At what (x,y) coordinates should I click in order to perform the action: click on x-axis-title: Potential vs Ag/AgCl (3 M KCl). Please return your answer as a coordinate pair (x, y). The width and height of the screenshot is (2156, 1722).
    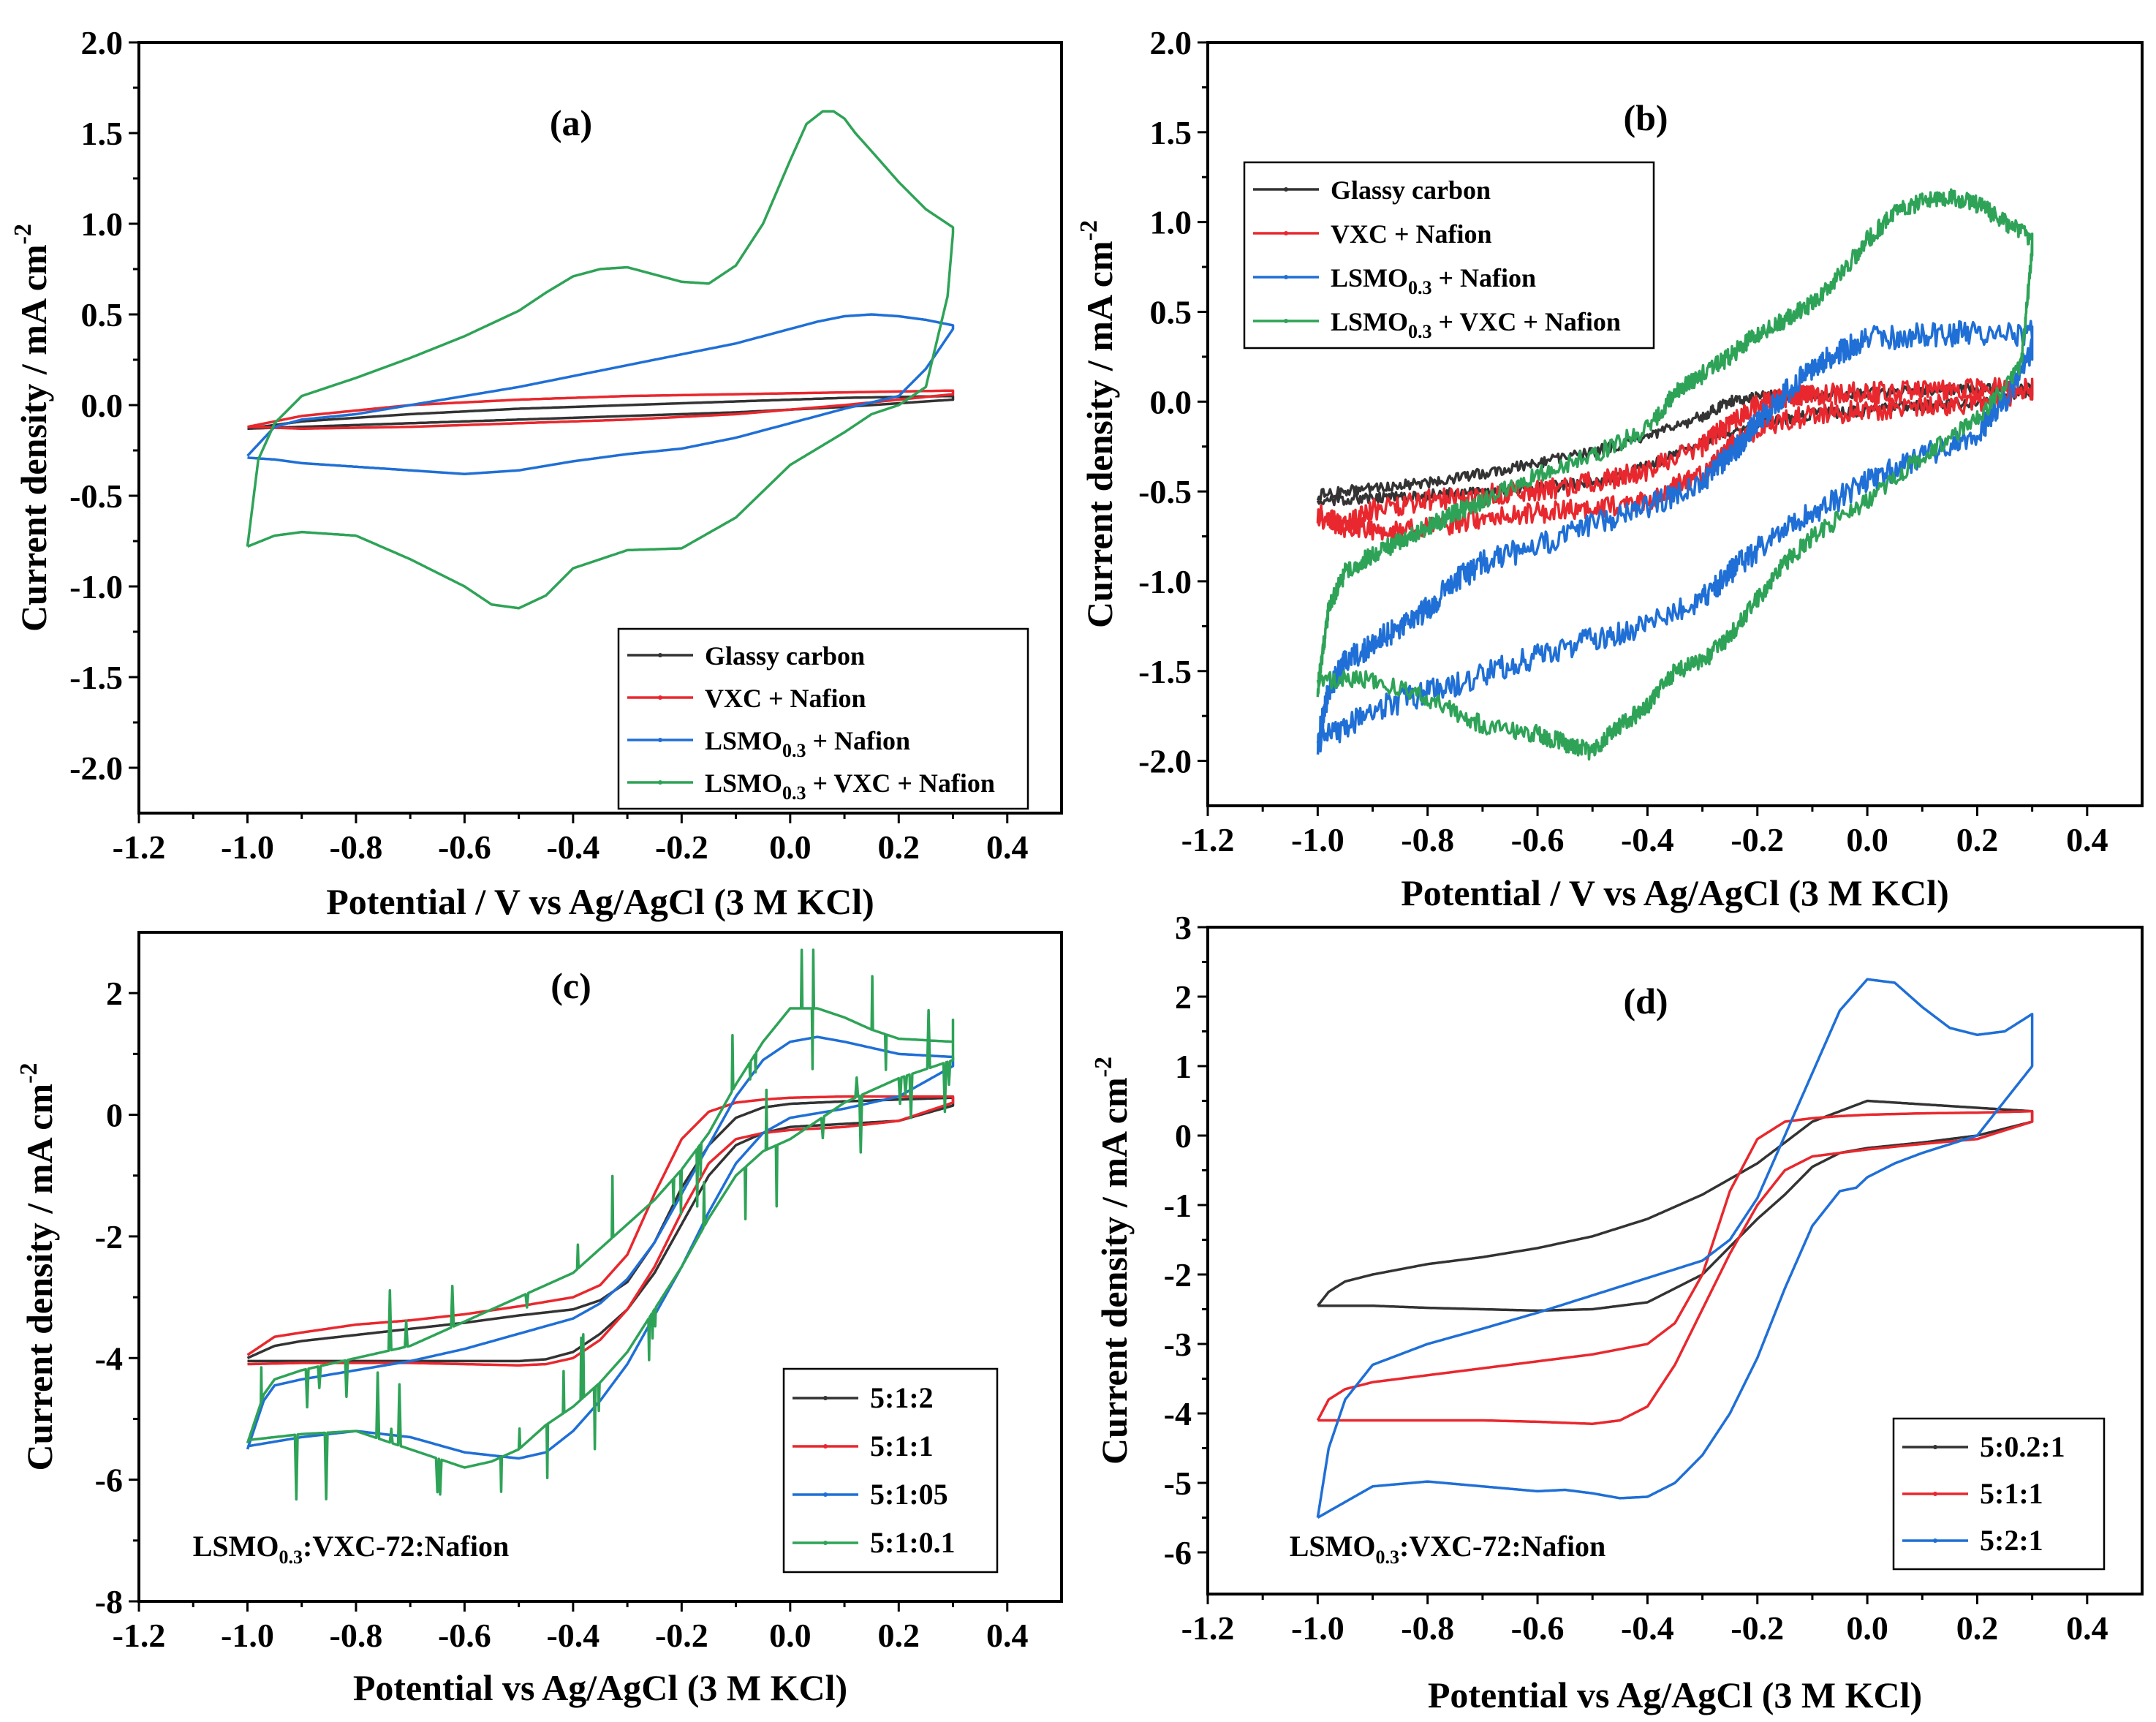
    Looking at the image, I should click on (600, 1687).